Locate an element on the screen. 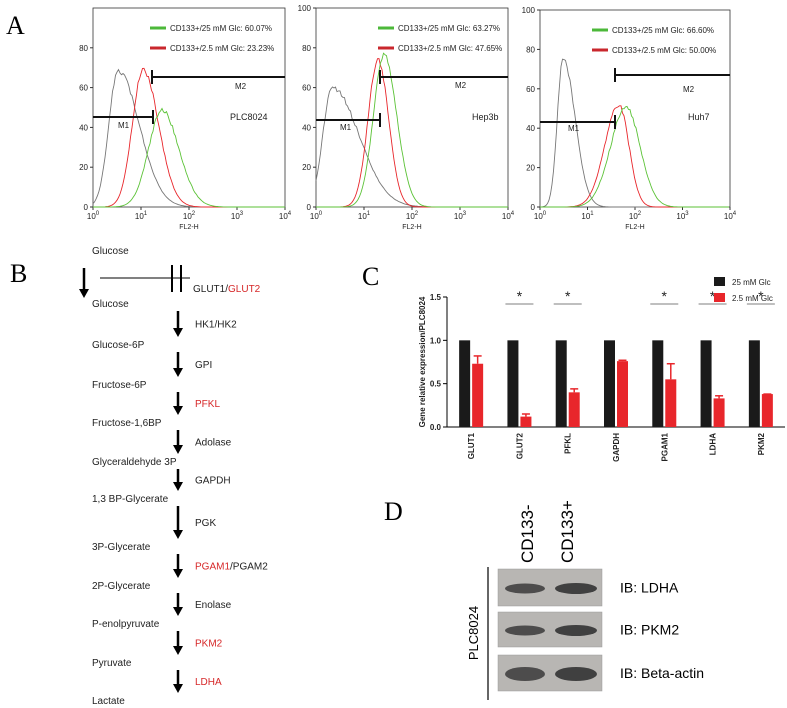  legend-label: CD133+/2.5 mM Glc: 23.23% is located at coordinates (222, 48).